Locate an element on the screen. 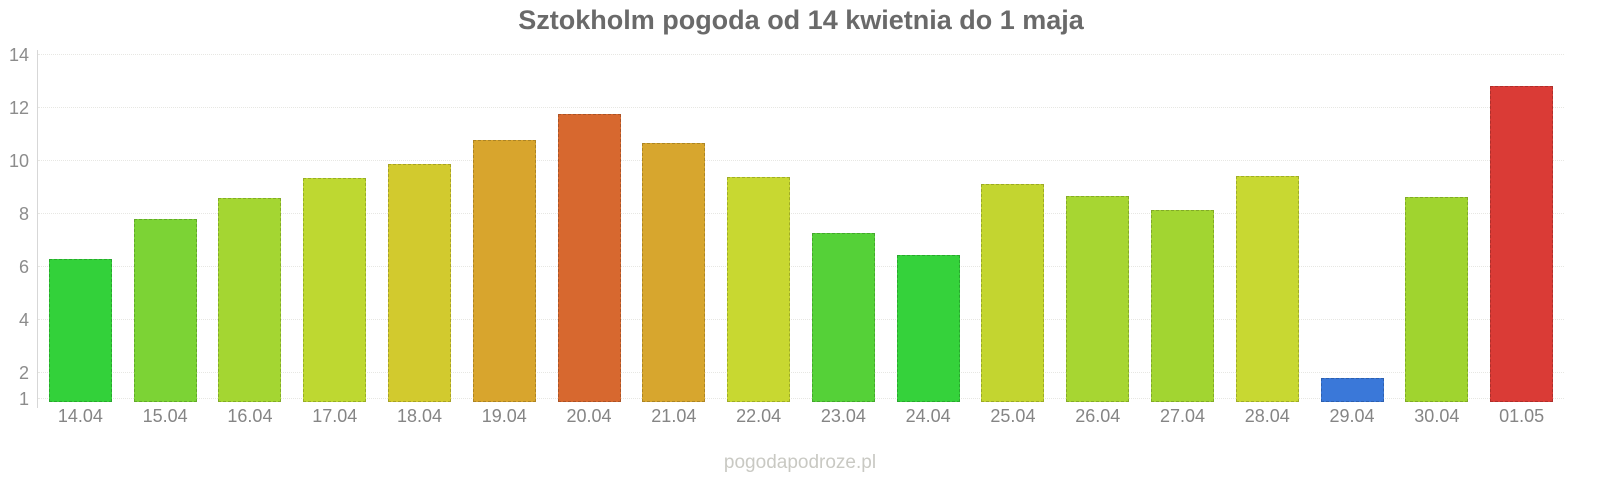 The width and height of the screenshot is (1600, 480). y-axis-label-6: 6 is located at coordinates (23, 267).